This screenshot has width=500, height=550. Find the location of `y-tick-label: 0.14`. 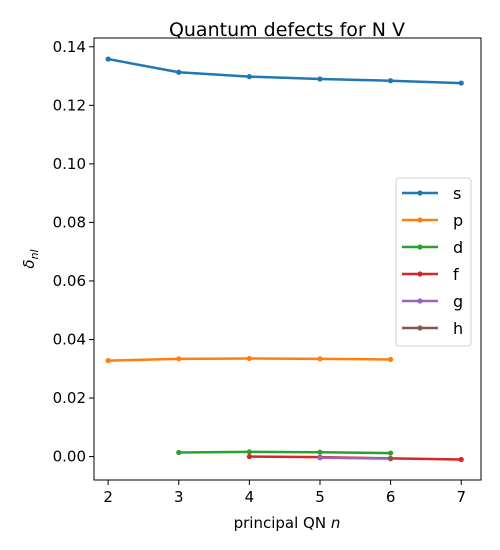

y-tick-label: 0.14 is located at coordinates (69, 47).